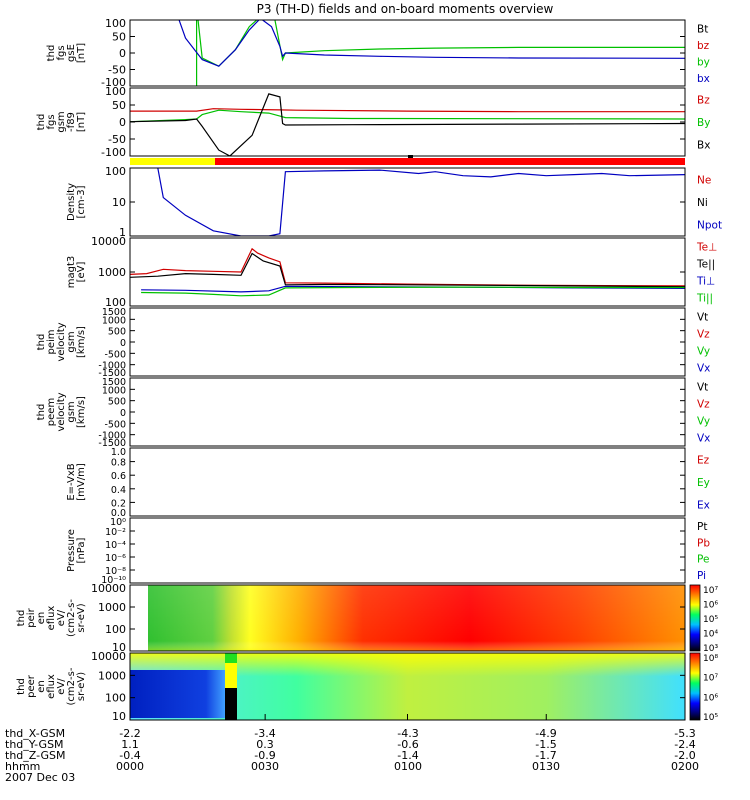 The height and width of the screenshot is (800, 750). What do you see at coordinates (265, 766) in the screenshot?
I see `x-value: 0030` at bounding box center [265, 766].